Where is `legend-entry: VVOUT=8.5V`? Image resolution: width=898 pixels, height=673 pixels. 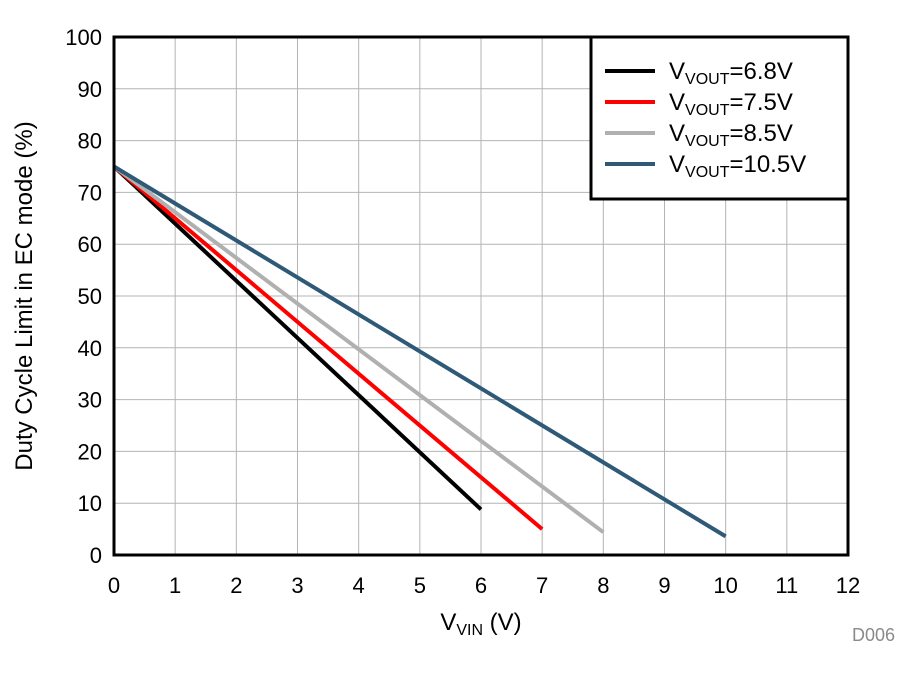 legend-entry: VVOUT=8.5V is located at coordinates (731, 135).